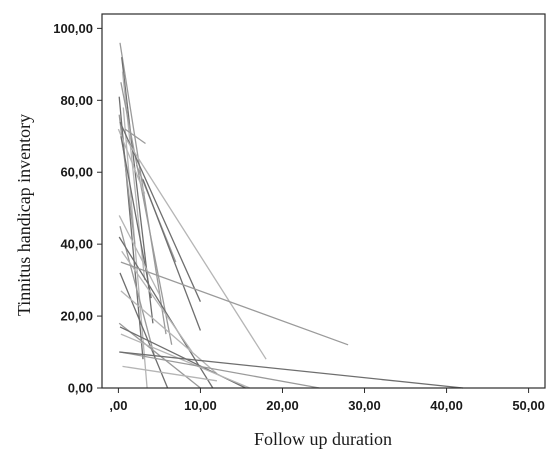  I want to click on y-tick-label: 20,00, so click(76, 316).